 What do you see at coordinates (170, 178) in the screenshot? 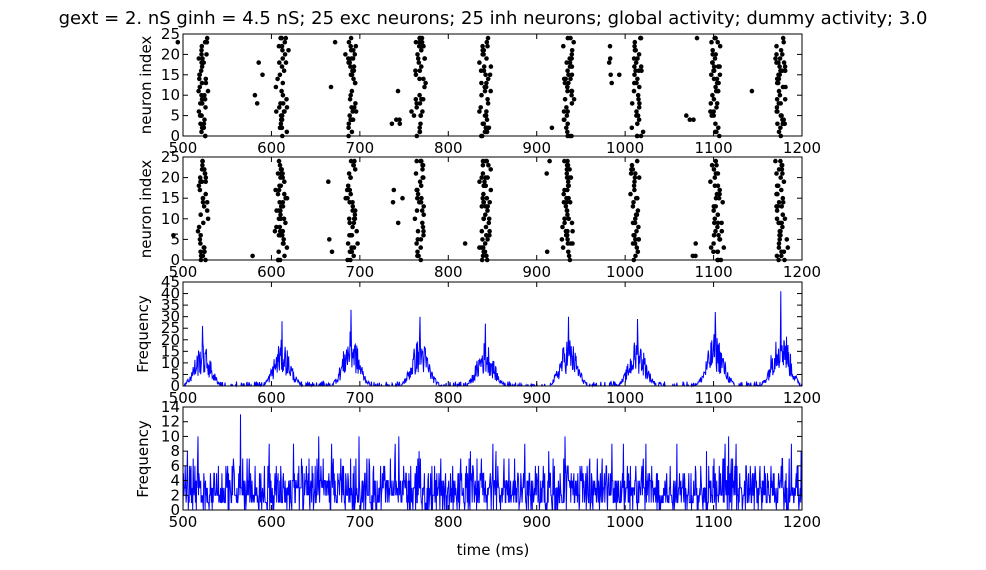
I see `y-tick-label: 20` at bounding box center [170, 178].